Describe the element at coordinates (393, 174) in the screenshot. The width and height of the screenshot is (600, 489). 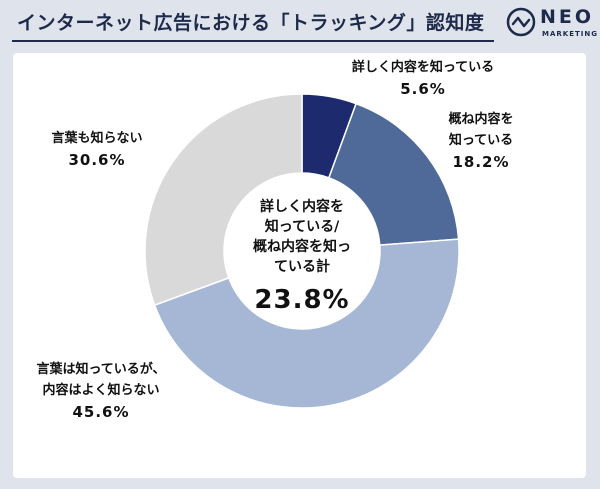
I see `slice-general-knowledge` at that location.